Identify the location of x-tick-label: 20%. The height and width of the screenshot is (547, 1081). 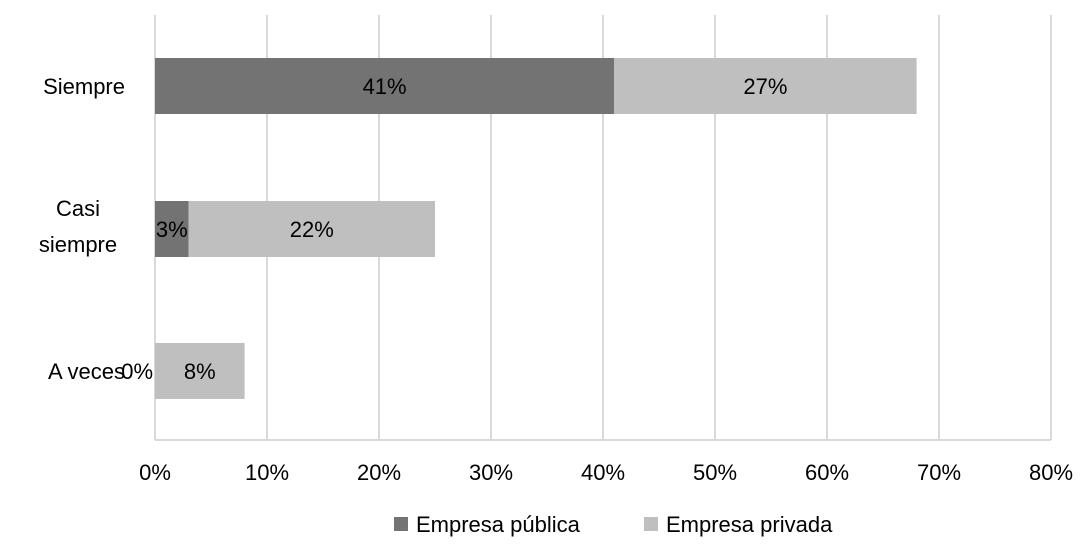
(379, 472).